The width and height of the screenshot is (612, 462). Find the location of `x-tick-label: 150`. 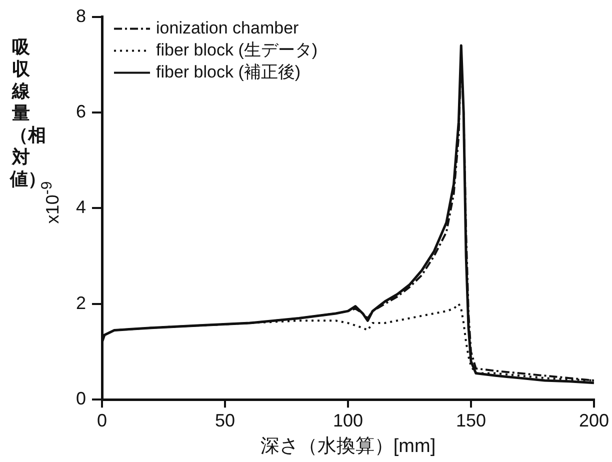

x-tick-label: 150 is located at coordinates (471, 420).